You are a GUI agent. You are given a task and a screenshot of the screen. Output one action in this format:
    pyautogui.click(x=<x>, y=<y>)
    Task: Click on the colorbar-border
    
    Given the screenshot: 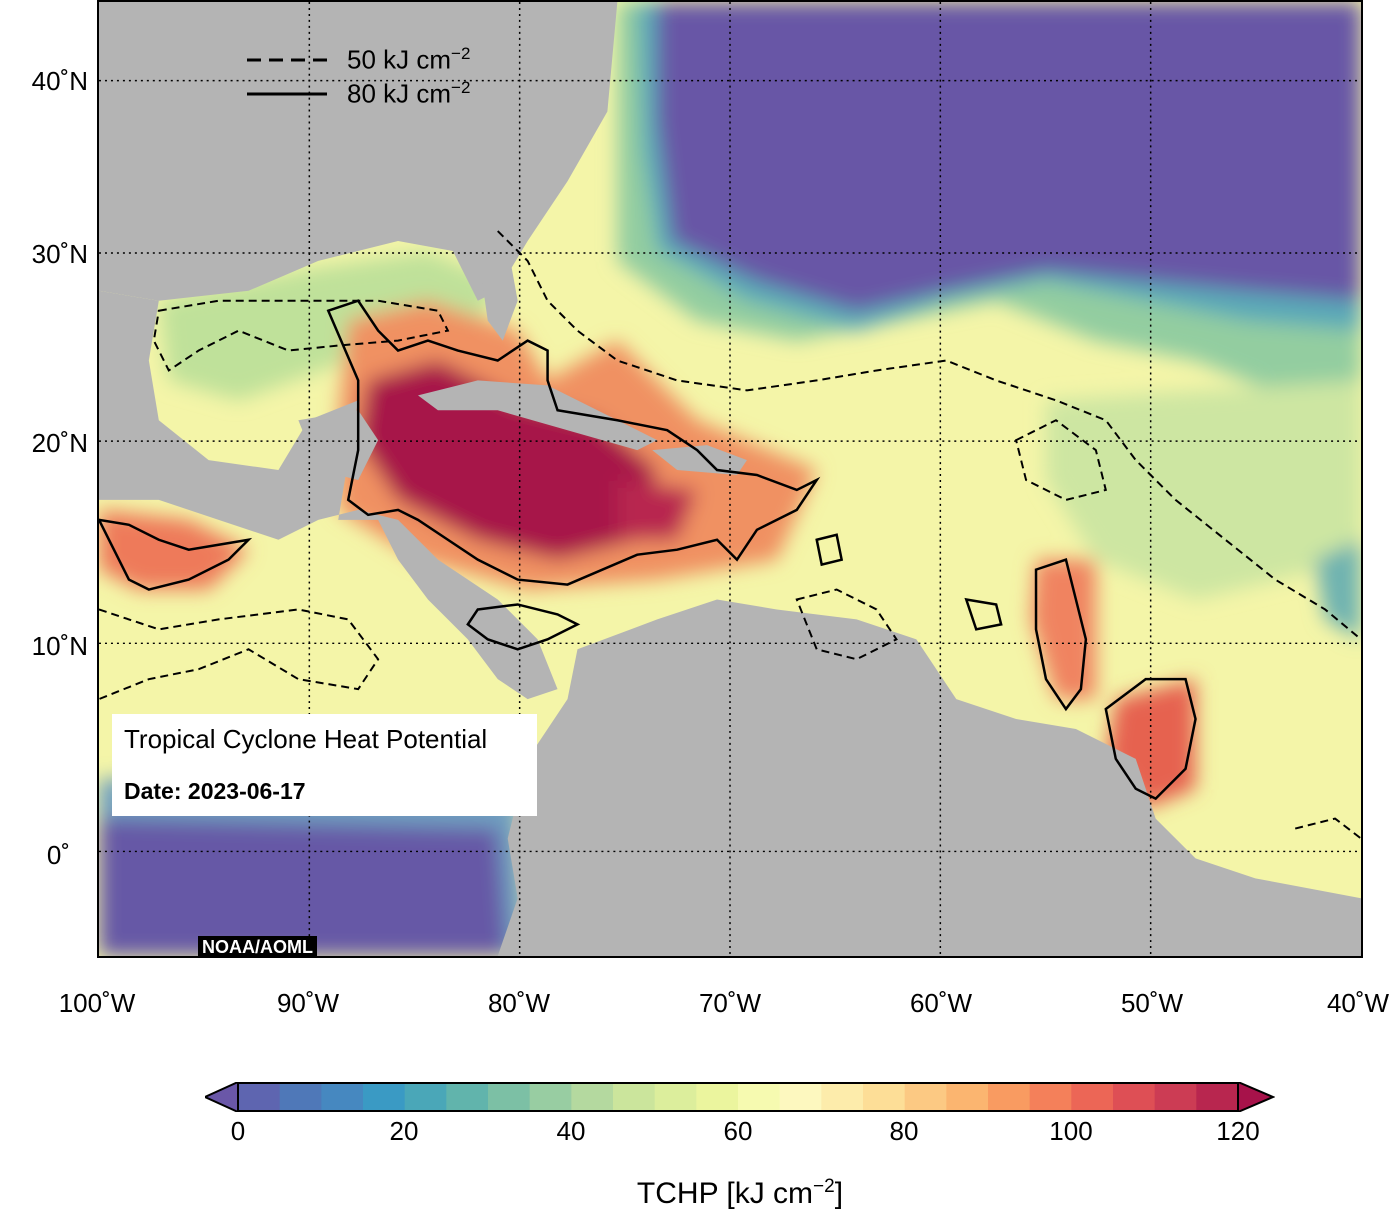 What is the action you would take?
    pyautogui.click(x=738, y=1097)
    